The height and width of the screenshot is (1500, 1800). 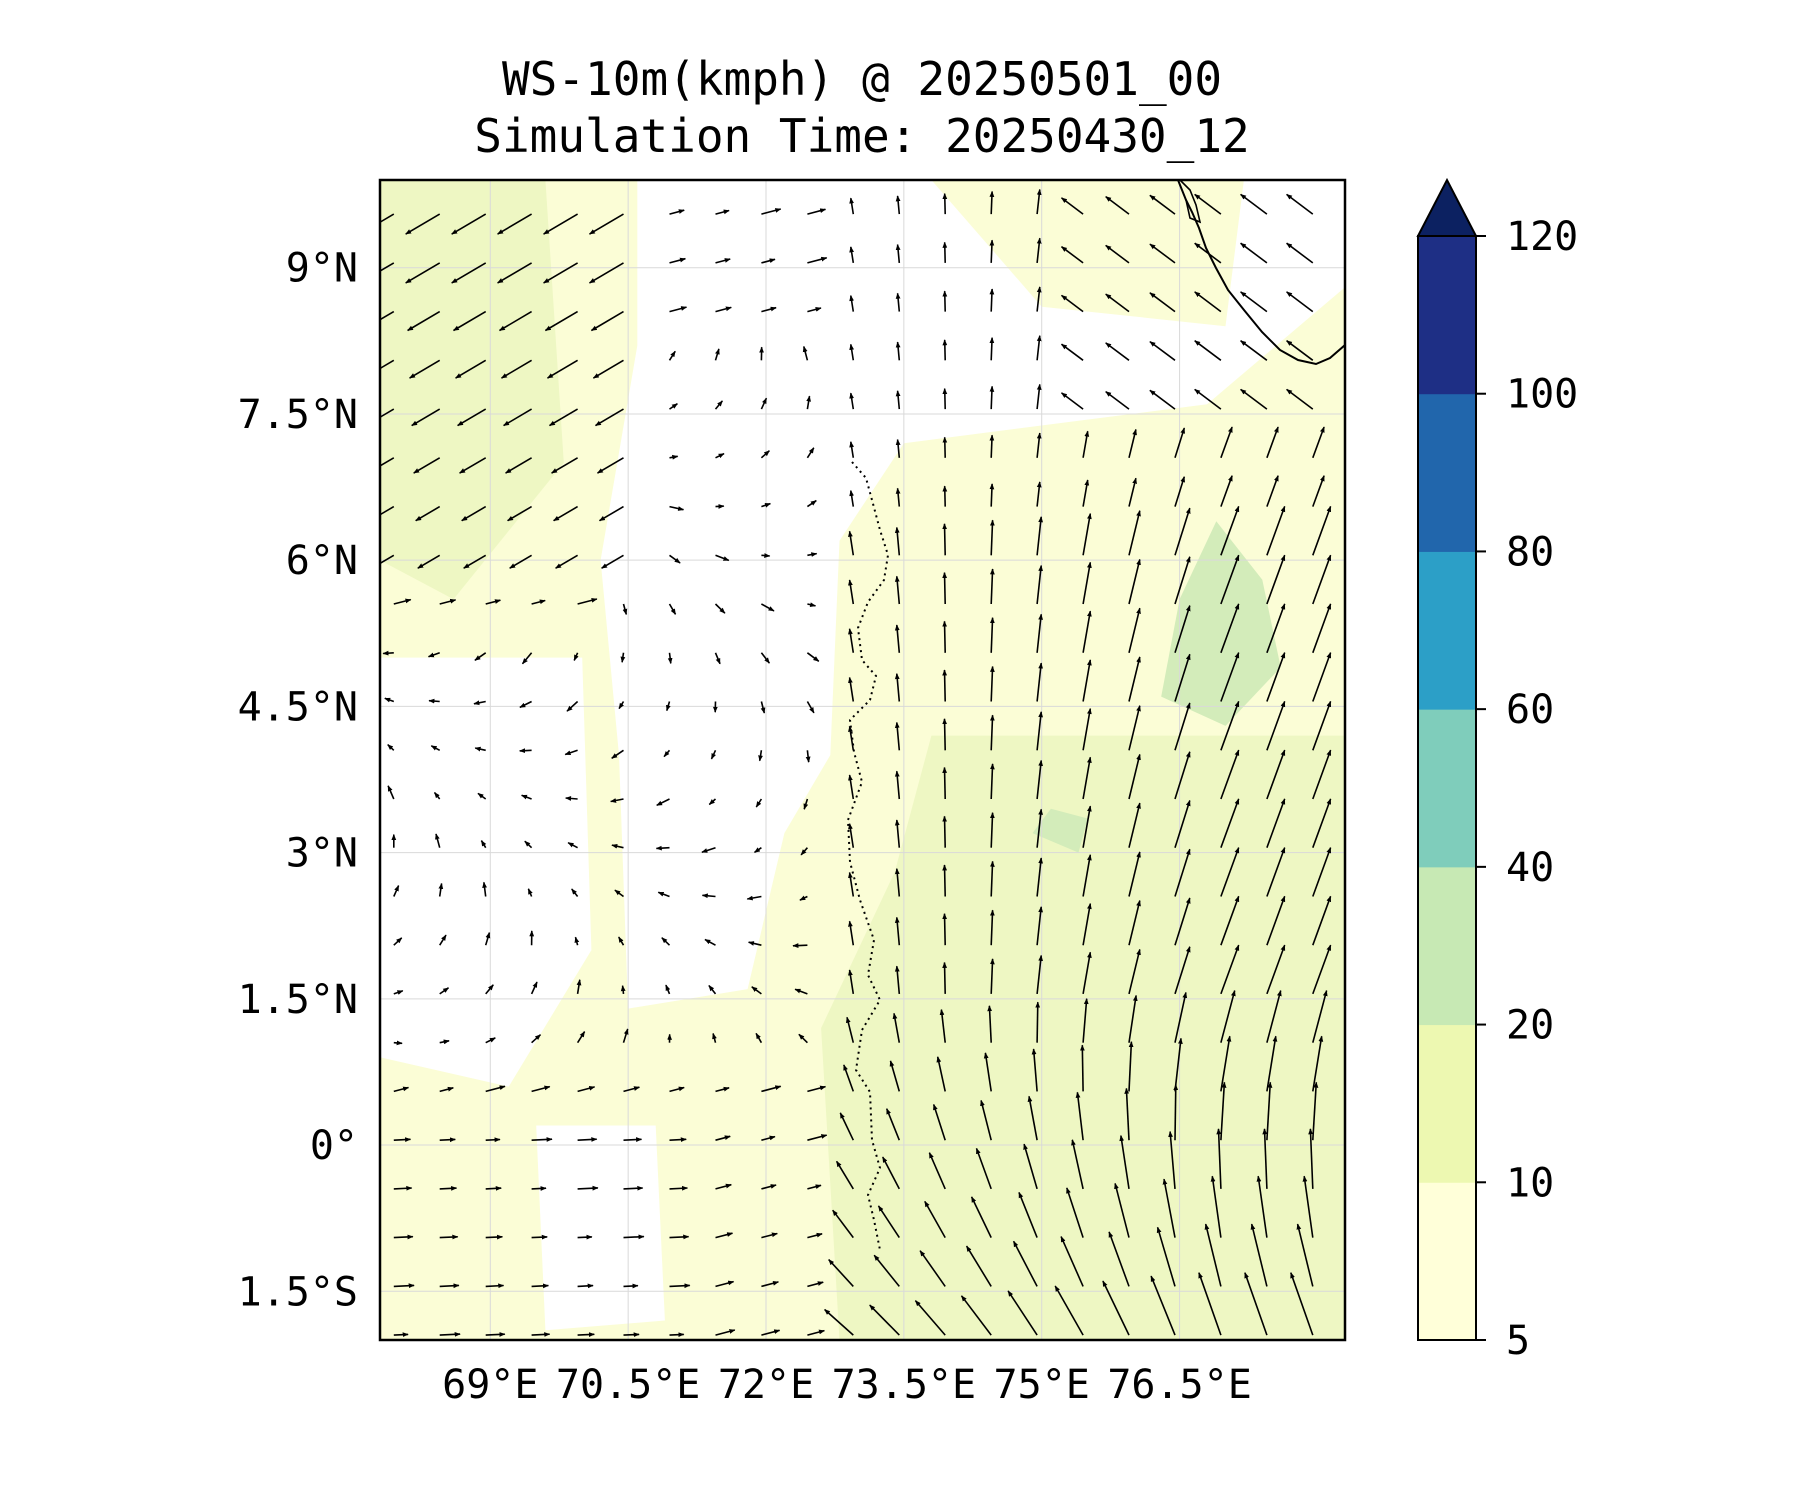 What do you see at coordinates (472, 390) in the screenshot?
I see `moderate-region-northwest` at bounding box center [472, 390].